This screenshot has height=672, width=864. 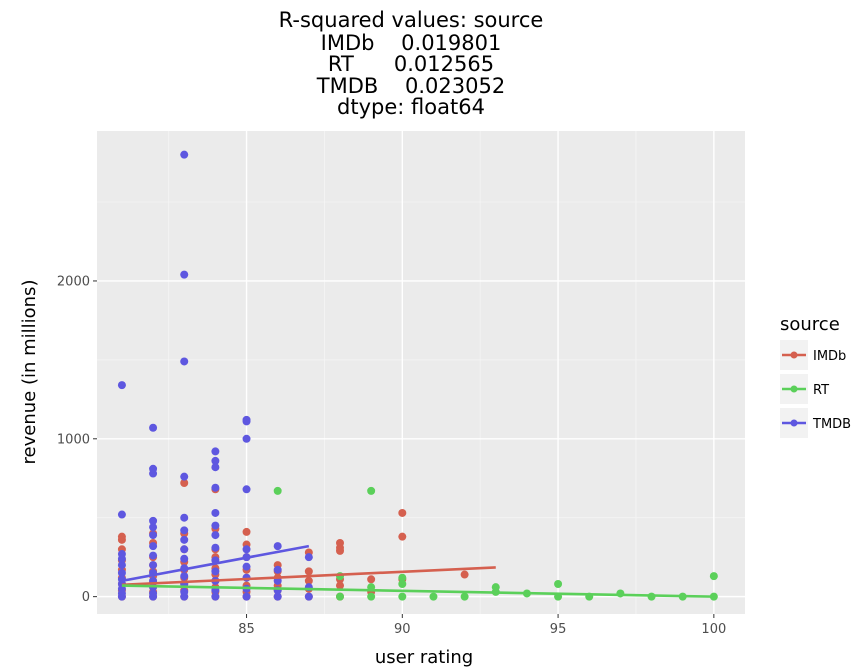 What do you see at coordinates (215, 563) in the screenshot?
I see `fit-line-tmdb` at bounding box center [215, 563].